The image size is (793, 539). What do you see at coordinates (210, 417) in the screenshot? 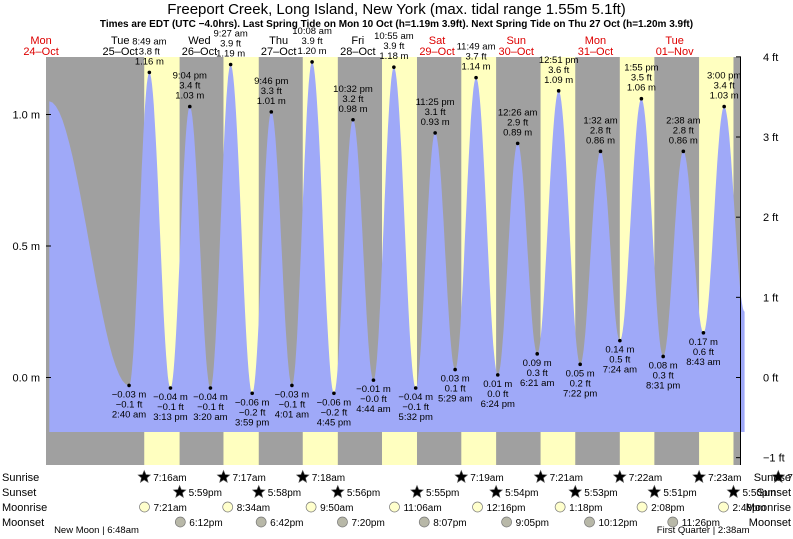
I see `low-tide-label: 3:20 am` at bounding box center [210, 417].